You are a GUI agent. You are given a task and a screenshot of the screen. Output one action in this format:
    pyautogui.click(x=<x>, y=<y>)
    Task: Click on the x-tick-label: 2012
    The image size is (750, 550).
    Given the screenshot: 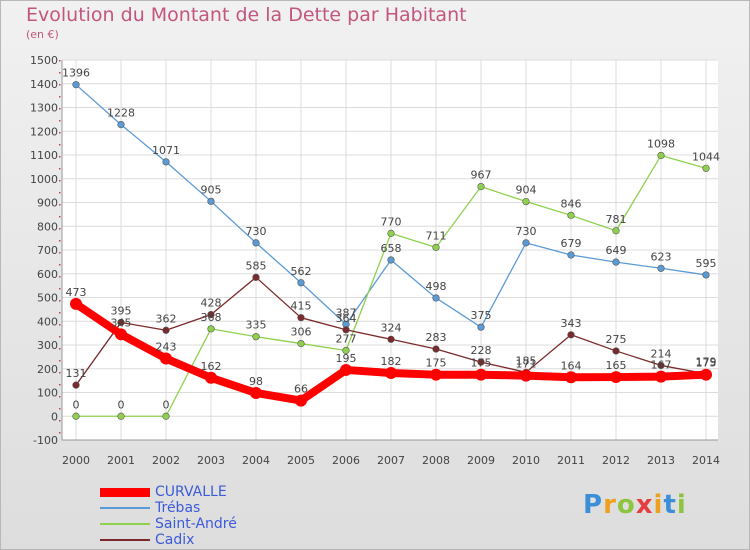 What is the action you would take?
    pyautogui.click(x=616, y=460)
    